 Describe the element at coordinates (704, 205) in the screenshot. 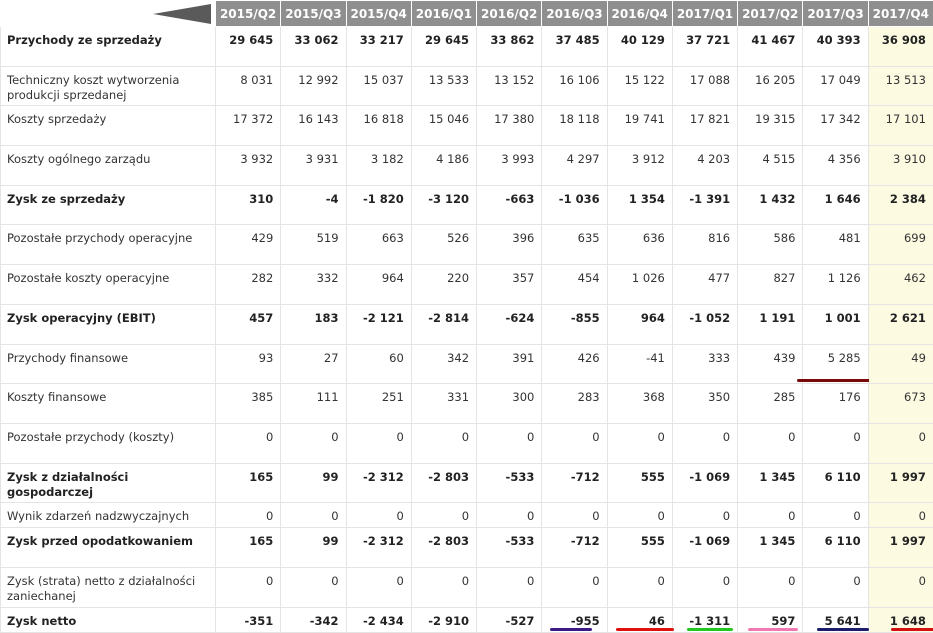

I see `value-cell: -1 391` at that location.